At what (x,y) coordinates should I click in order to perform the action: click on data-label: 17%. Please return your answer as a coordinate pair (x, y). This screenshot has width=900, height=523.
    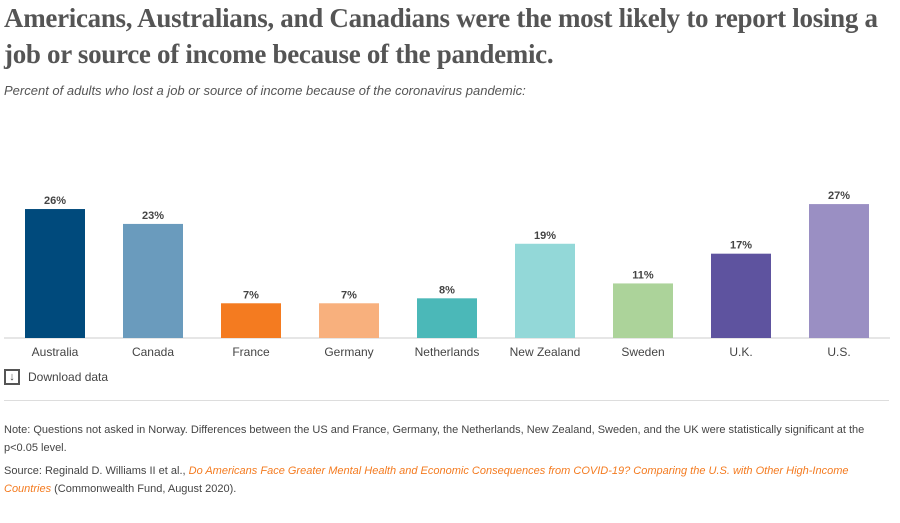
    Looking at the image, I should click on (741, 246).